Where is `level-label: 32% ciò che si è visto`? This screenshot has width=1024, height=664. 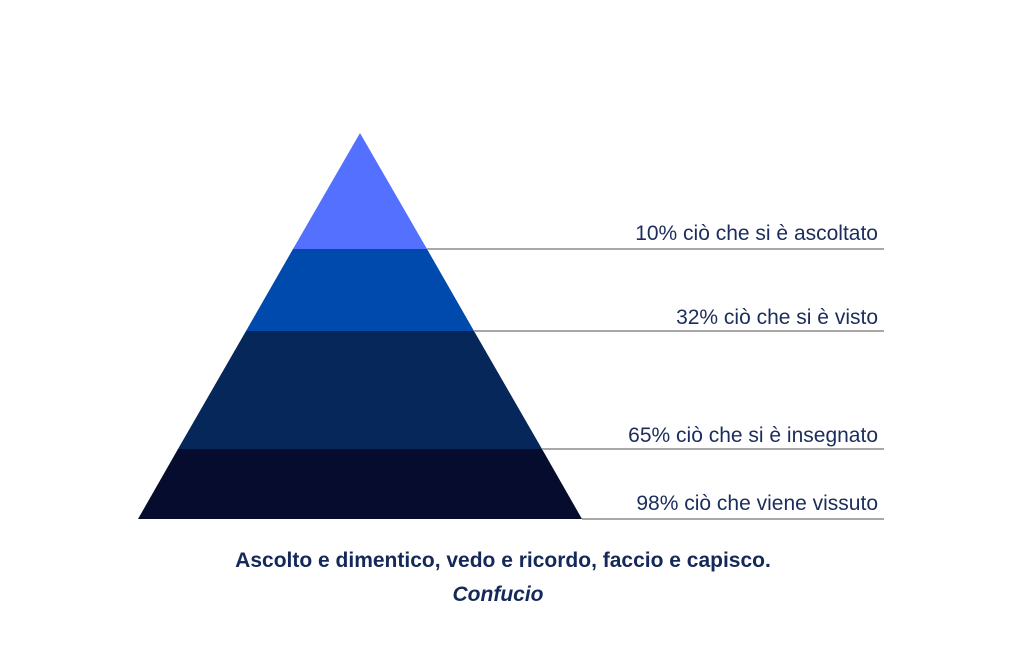 level-label: 32% ciò che si è visto is located at coordinates (777, 317).